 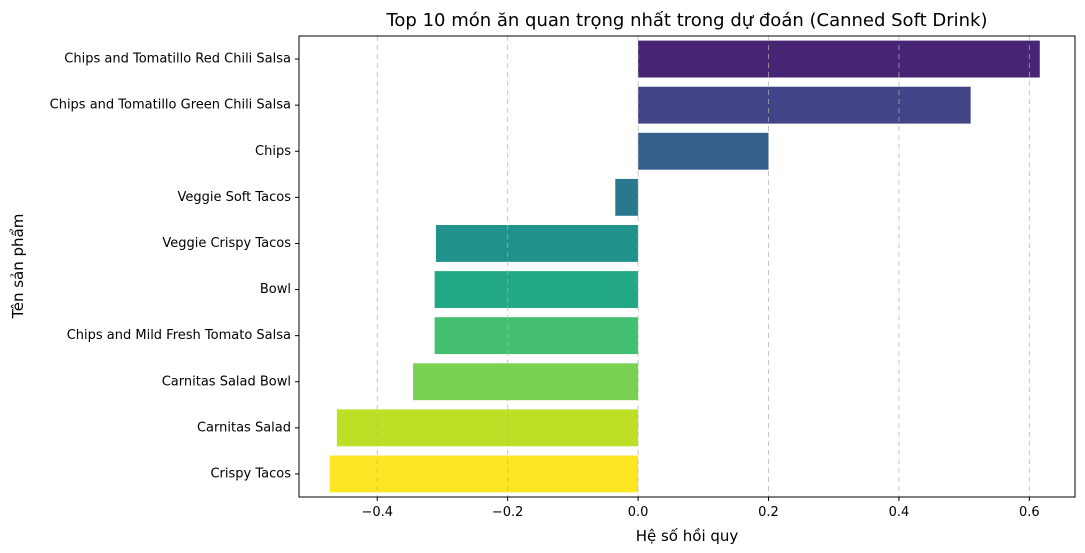 What do you see at coordinates (234, 197) in the screenshot?
I see `y-tick-label: Veggie Soft Tacos` at bounding box center [234, 197].